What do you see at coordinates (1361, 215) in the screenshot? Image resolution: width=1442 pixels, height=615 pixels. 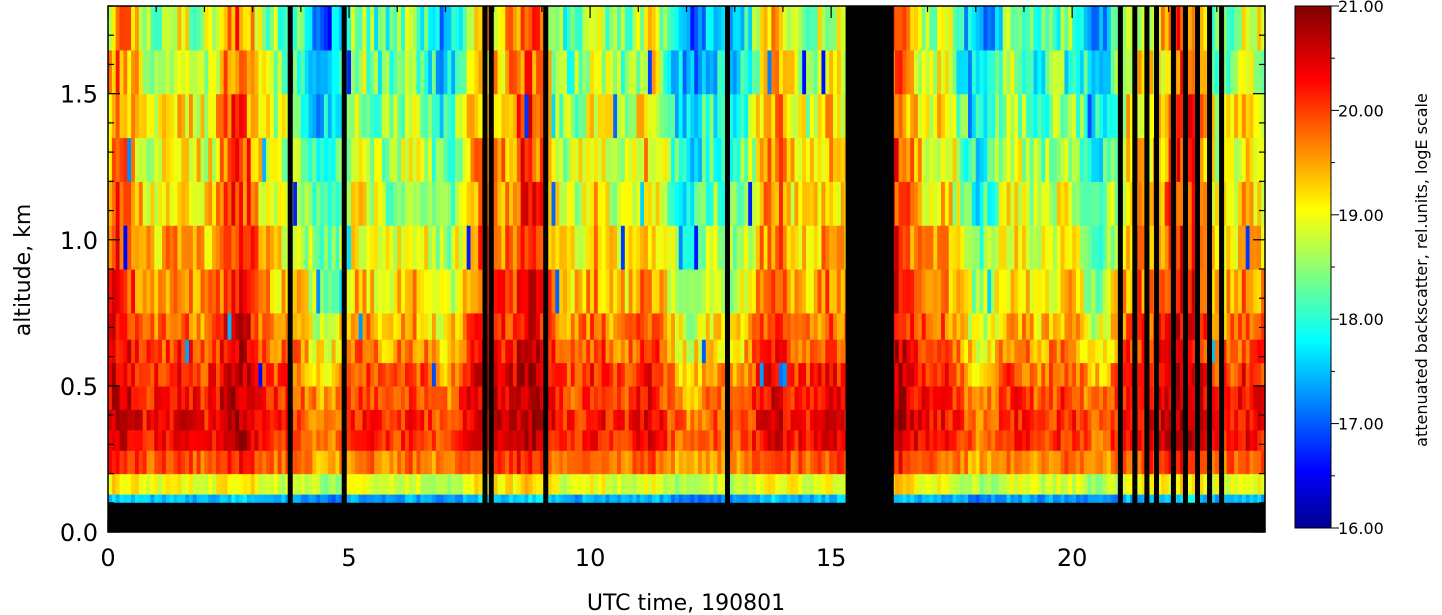 I see `colorbar-tick-label: 19.00` at bounding box center [1361, 215].